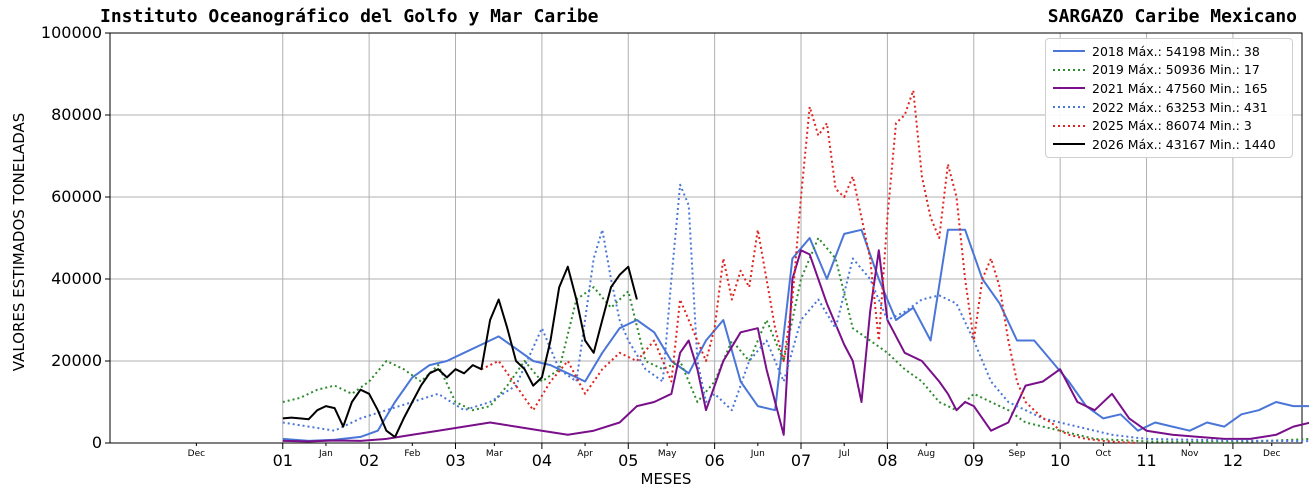  I want to click on legend-entry: 2019 Máx.: 50936 Min.: 17, so click(1169, 70).